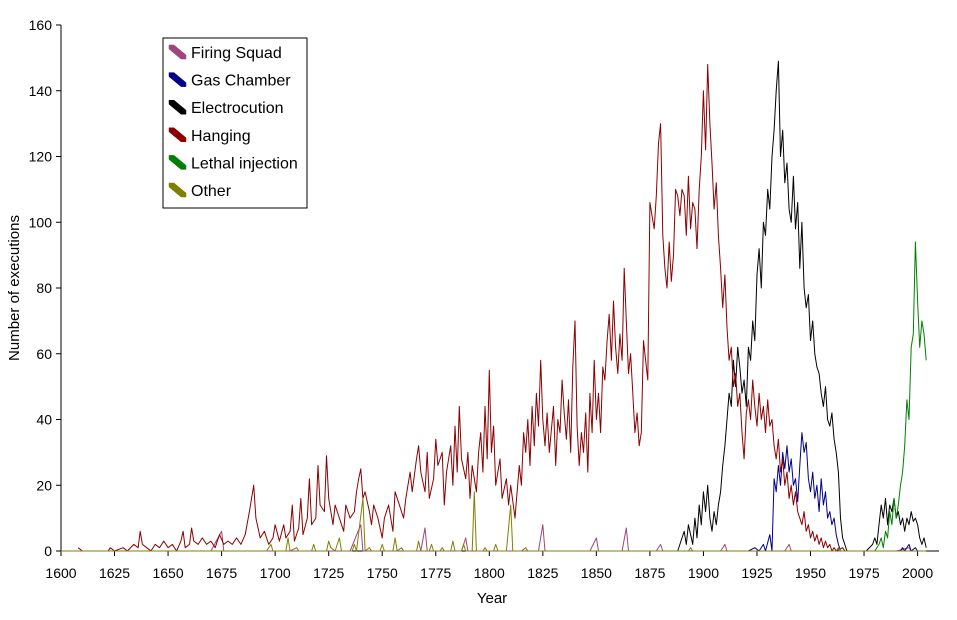 This screenshot has height=620, width=957. Describe the element at coordinates (167, 573) in the screenshot. I see `x-tick-label: 1650` at that location.